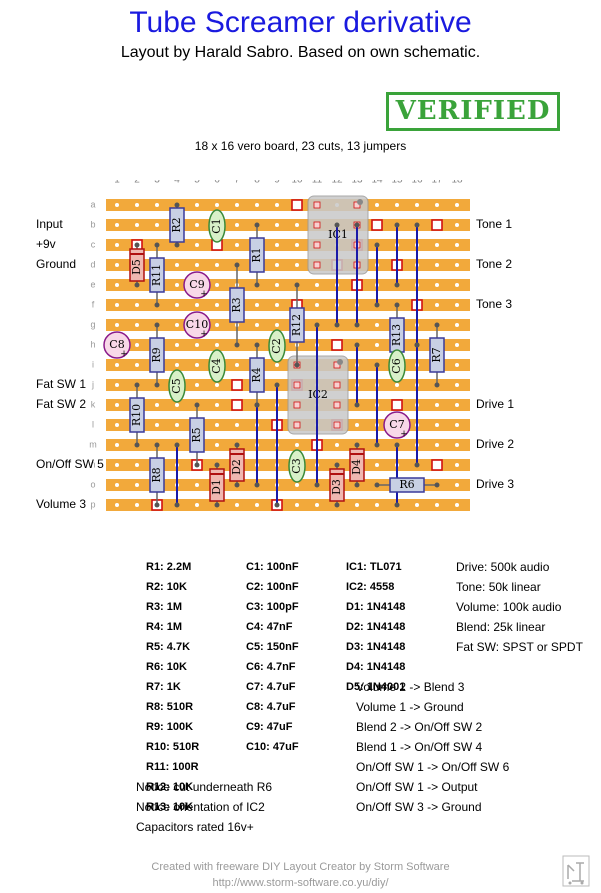 The image size is (601, 893). I want to click on resistor-value: R13: 10K, so click(170, 807).